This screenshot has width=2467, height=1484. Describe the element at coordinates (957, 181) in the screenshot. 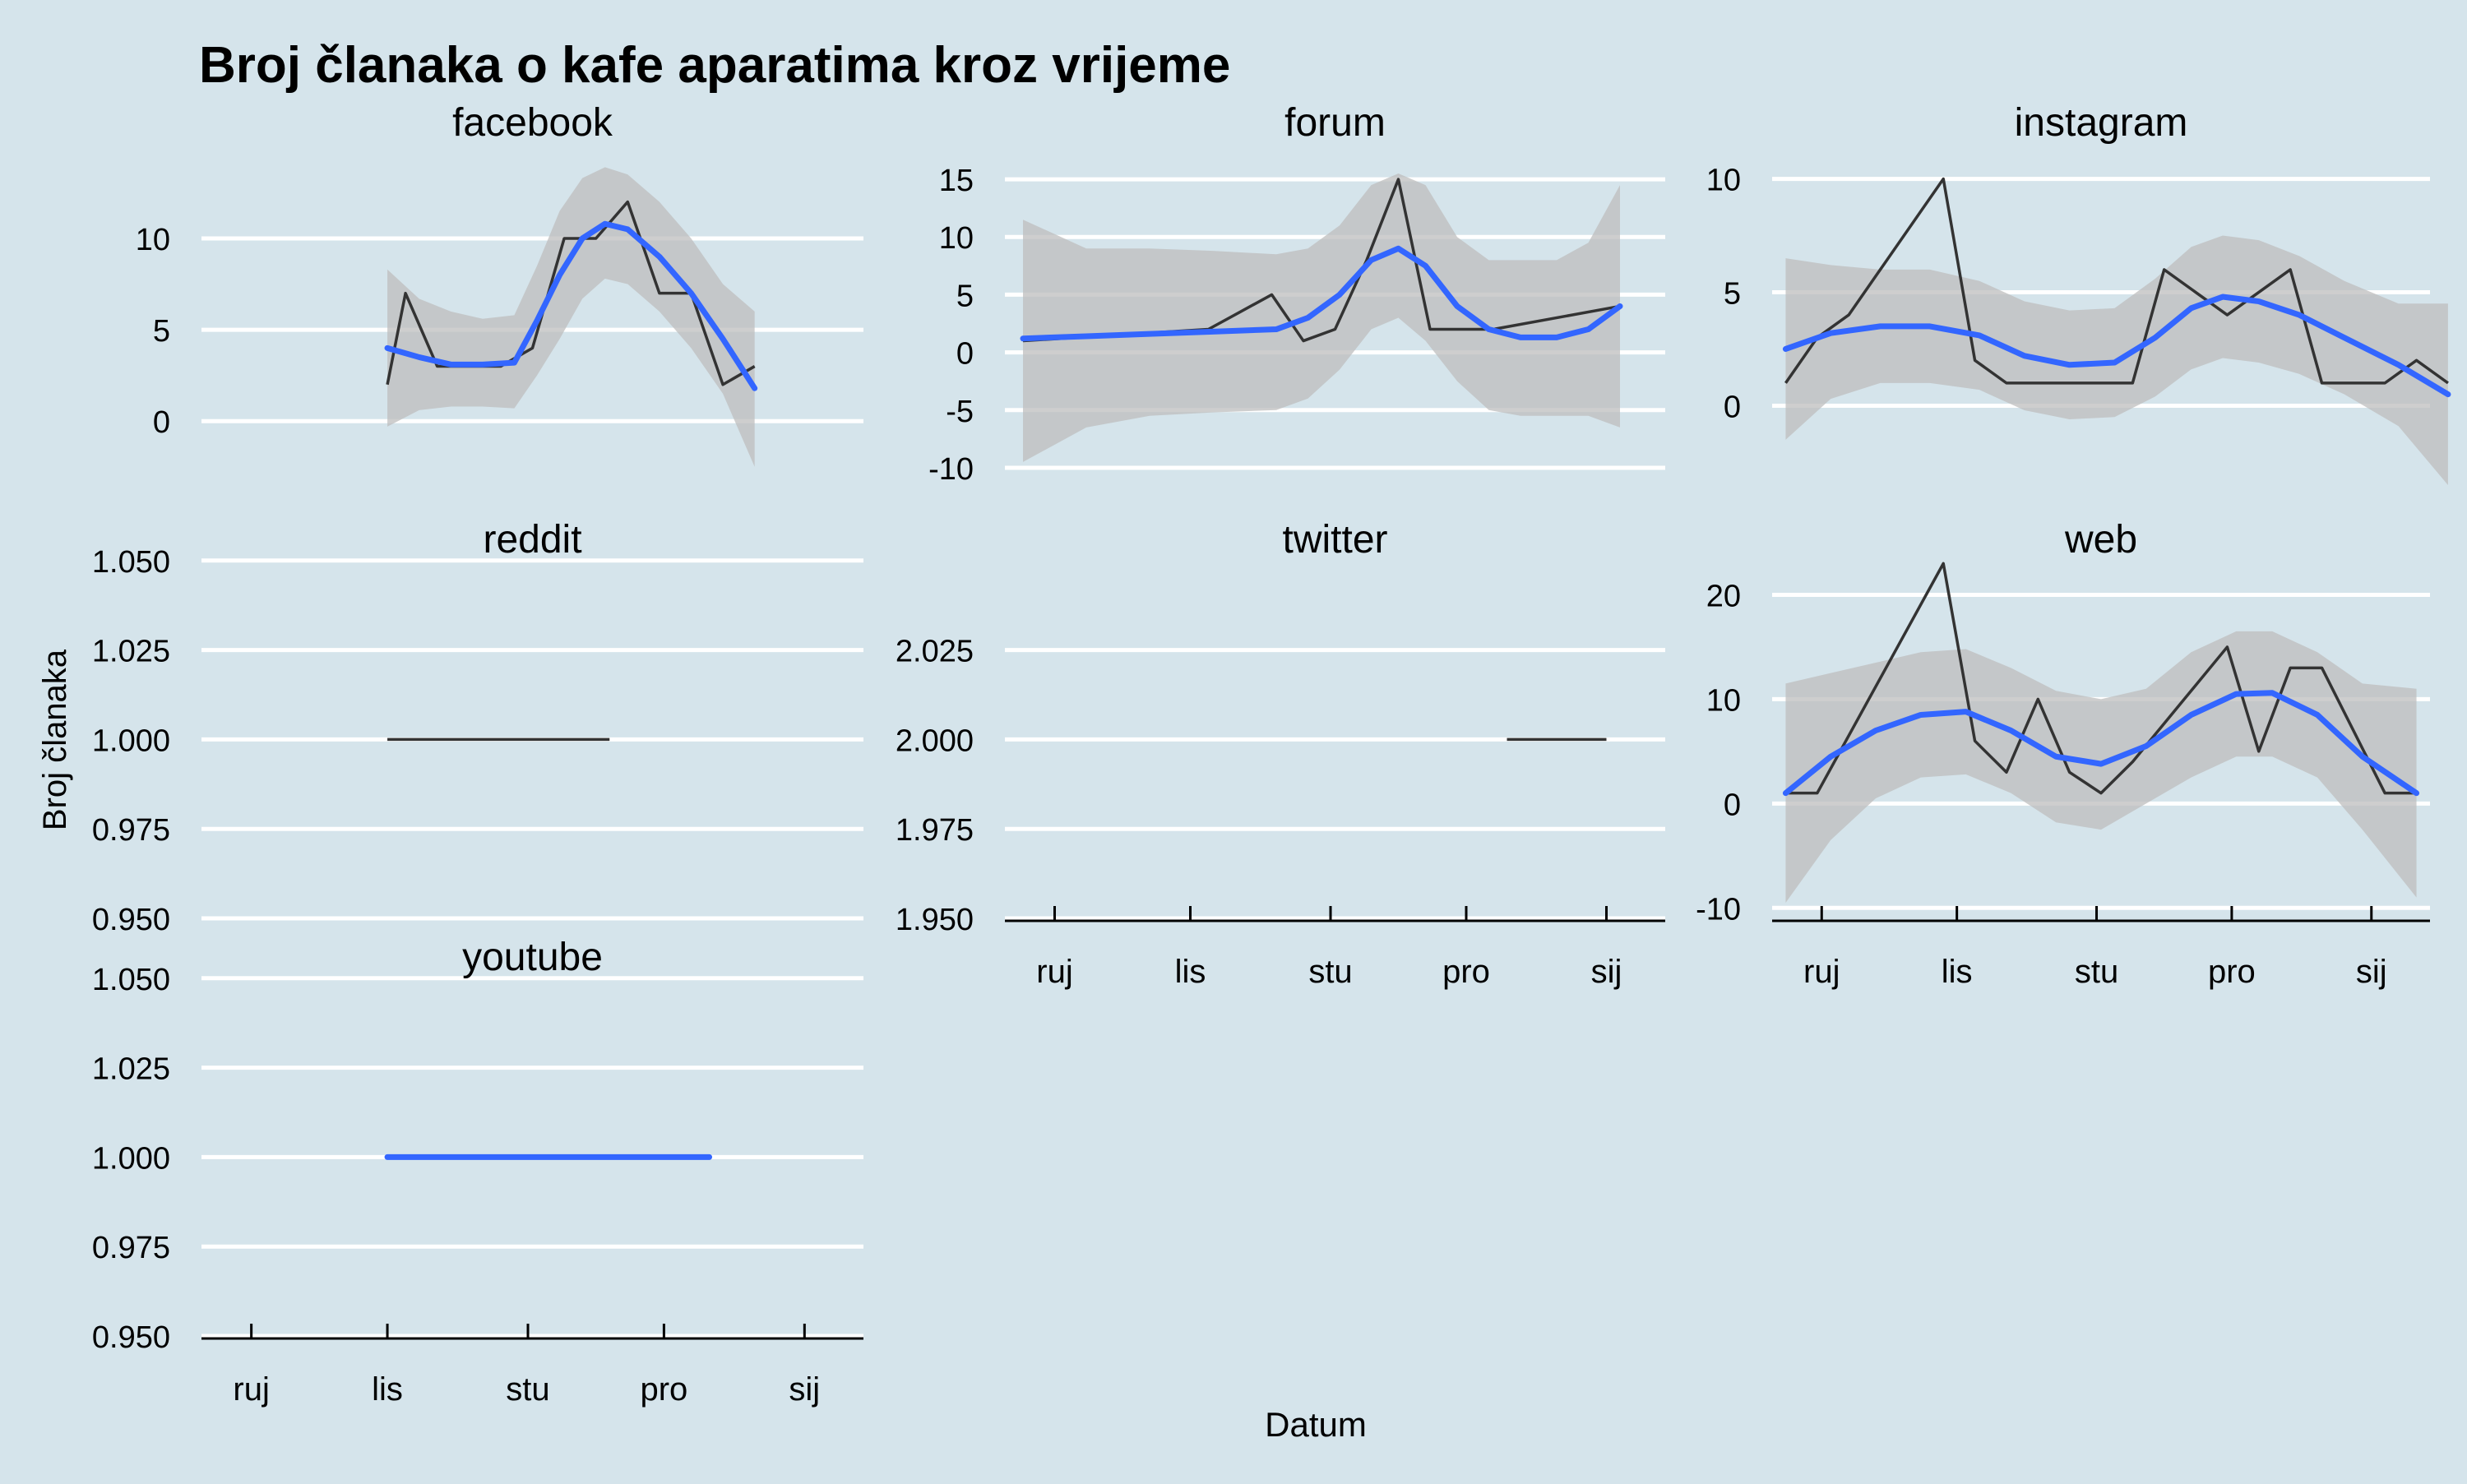

I see `y-tick-label: 15` at that location.